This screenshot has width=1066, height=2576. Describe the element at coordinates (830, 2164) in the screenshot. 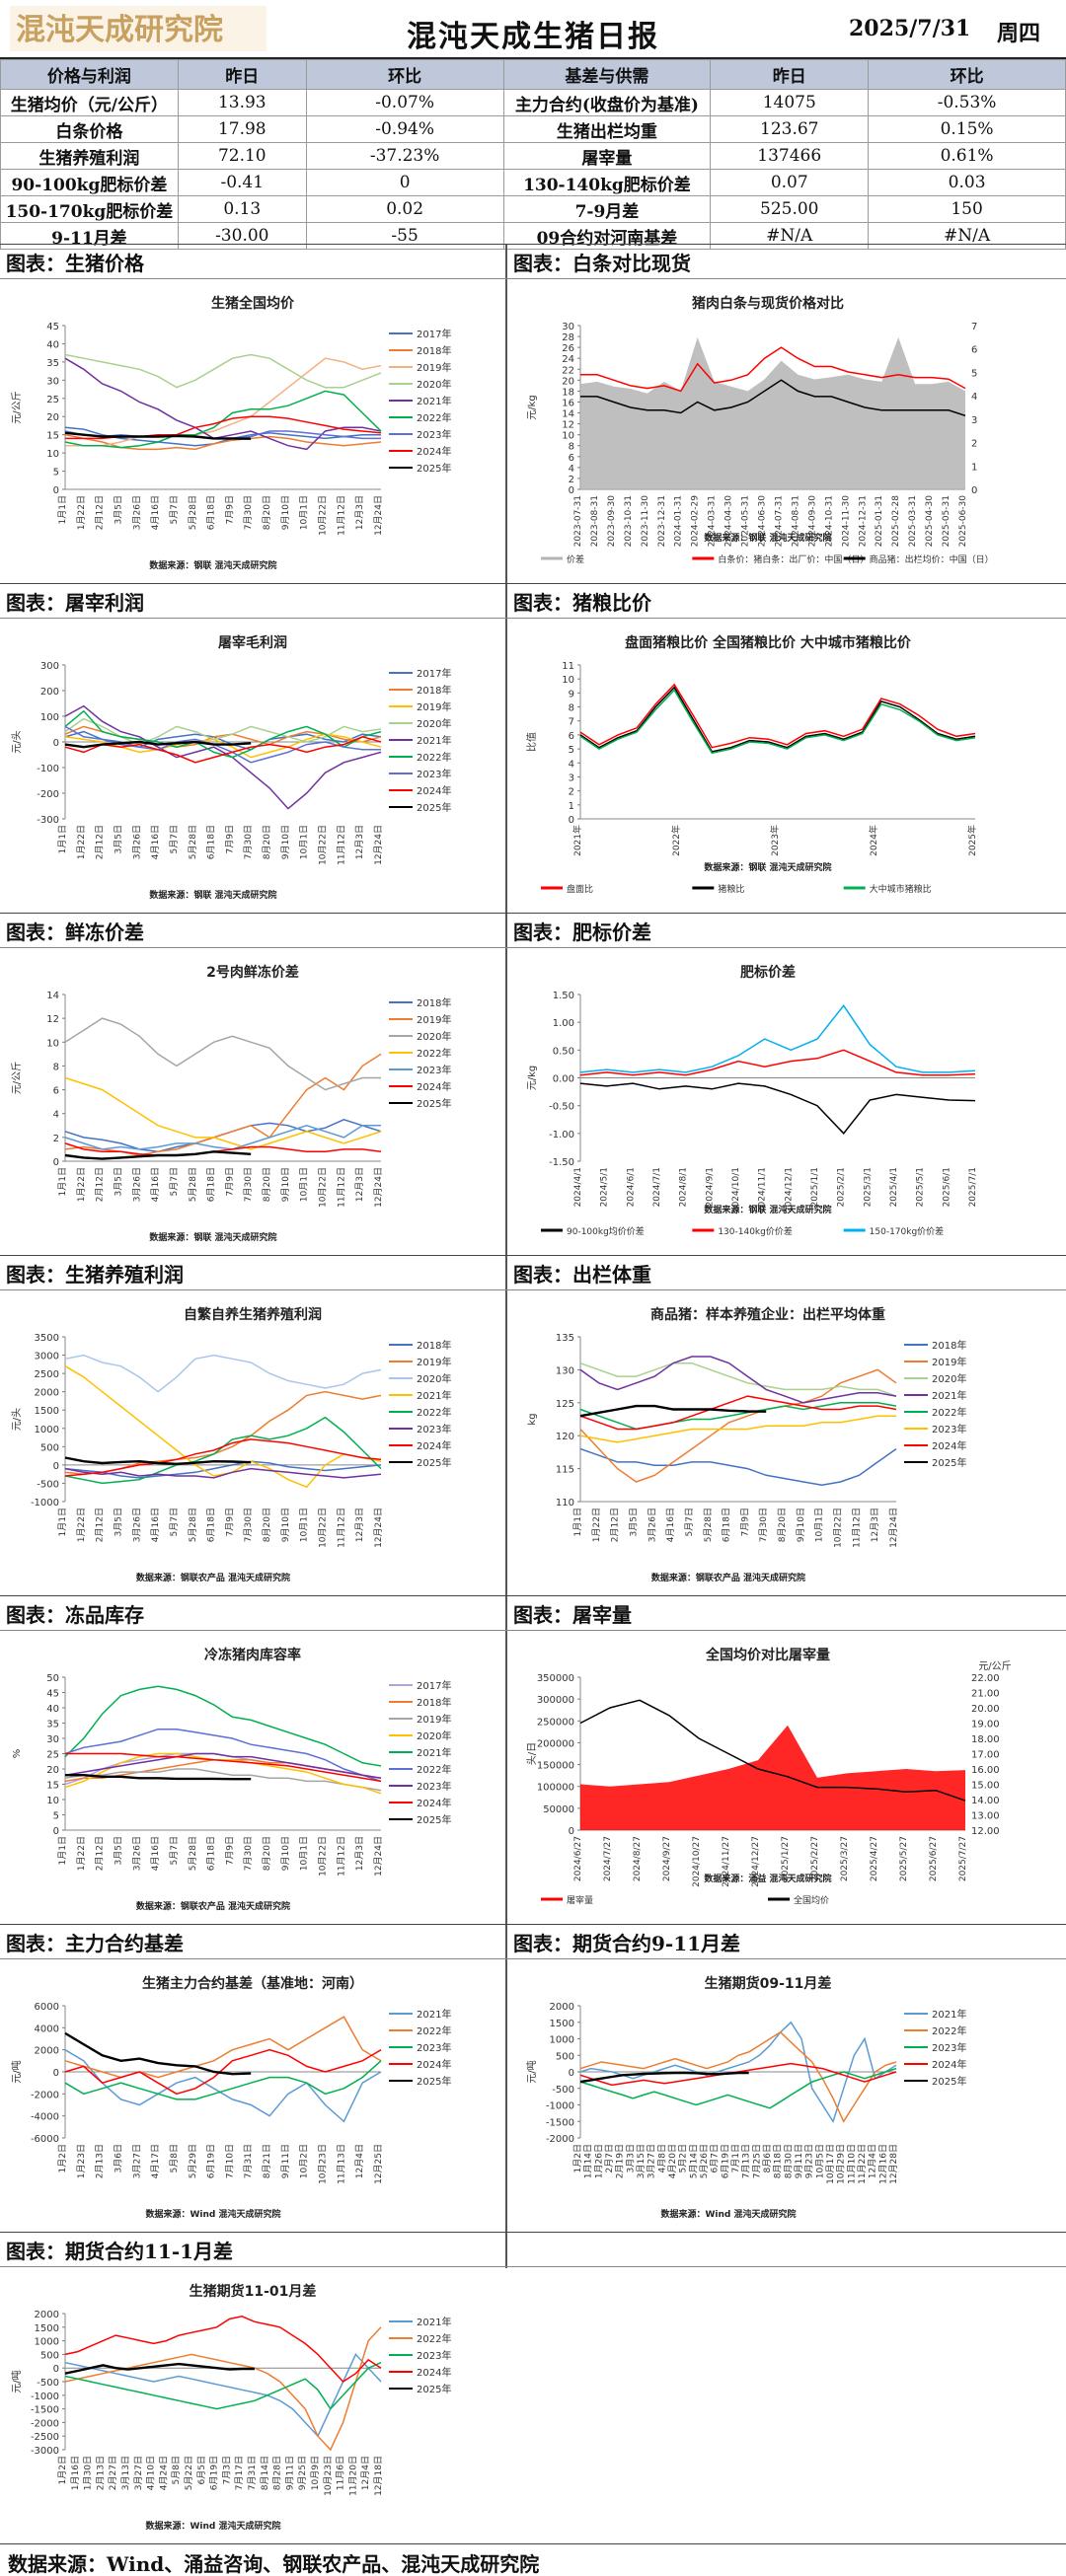

I see `x-tick-label: 10月17日` at that location.